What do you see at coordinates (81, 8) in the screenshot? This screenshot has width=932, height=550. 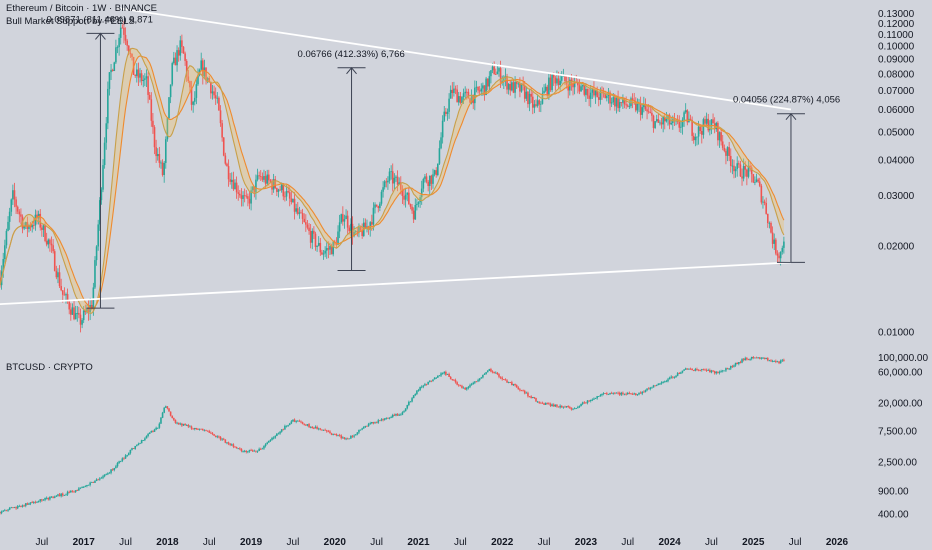 I see `symbol-legend: Ethereum / Bitcoin · 1W · BINANCE` at bounding box center [81, 8].